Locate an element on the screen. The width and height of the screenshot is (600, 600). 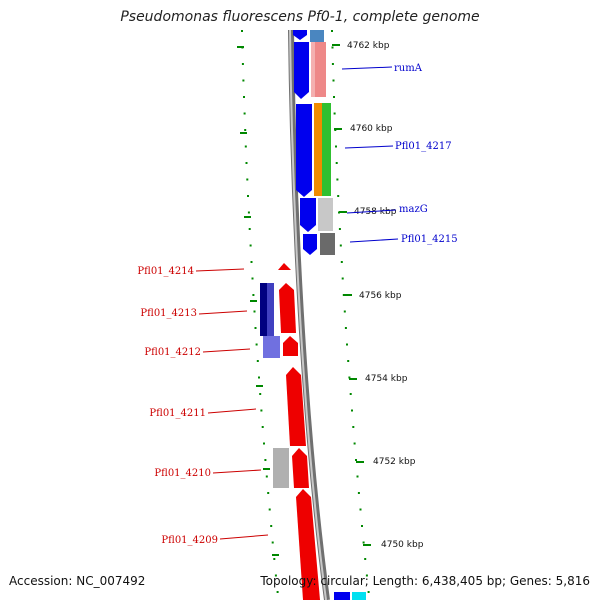
cds-forward-top is located at coordinates (308, 36).